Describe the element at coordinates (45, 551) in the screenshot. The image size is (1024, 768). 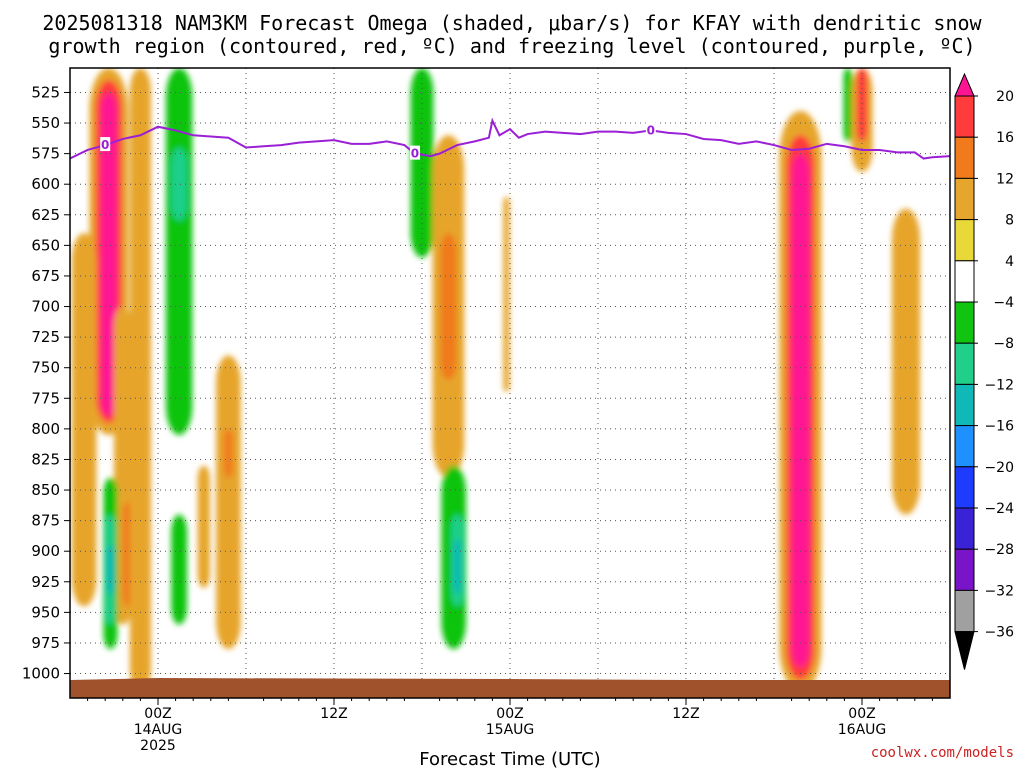
I see `y-tick-label-900: 900` at that location.